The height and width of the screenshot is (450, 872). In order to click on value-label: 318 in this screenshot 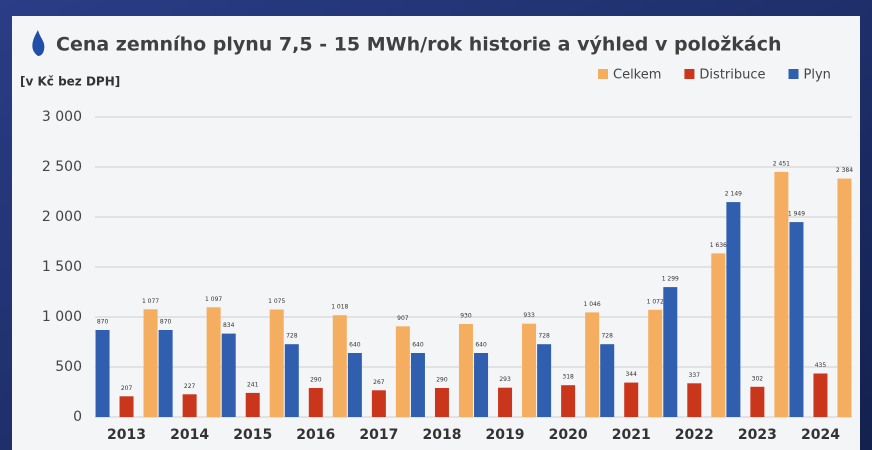, I will do `click(568, 377)`.